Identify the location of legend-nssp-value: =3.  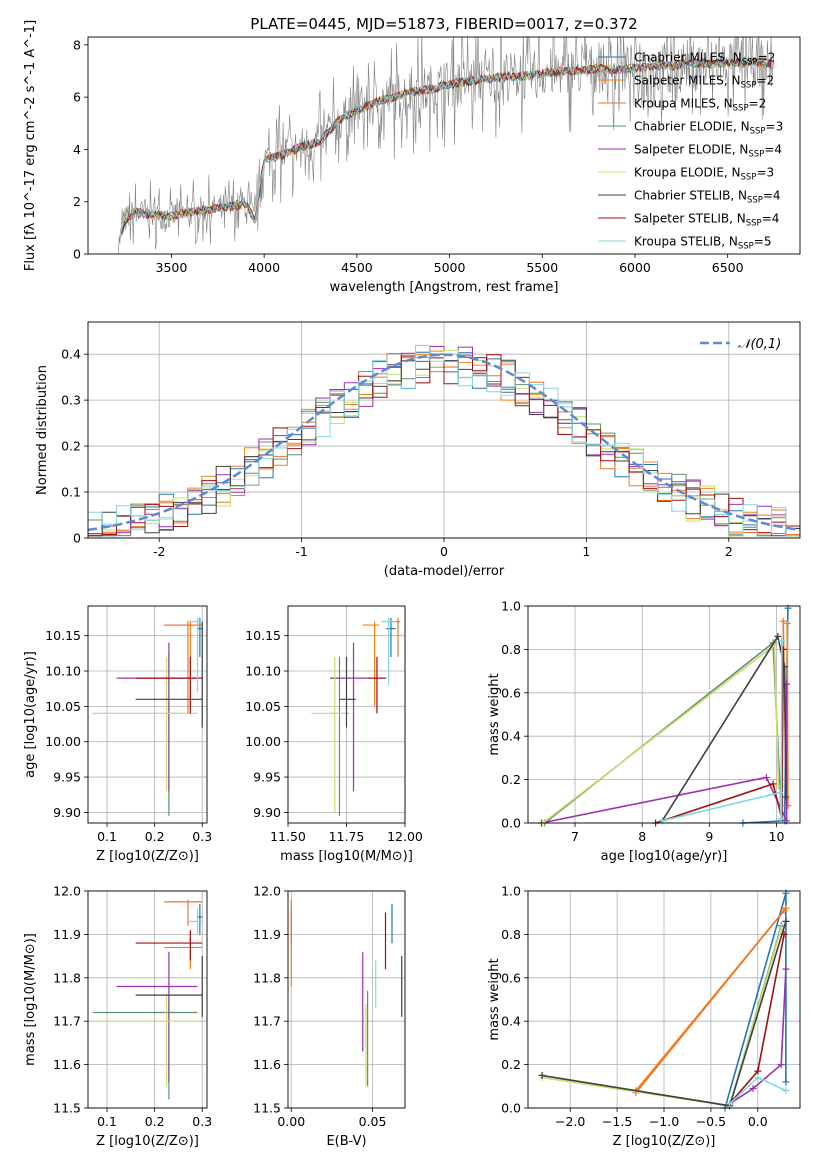
(765, 173).